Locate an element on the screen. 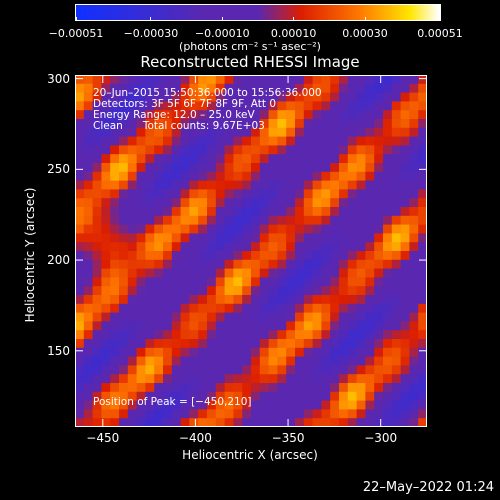 This screenshot has height=500, width=500. detectors-label: Detectors: 3F 5F 6F 7F 8F 9F, Att 0 is located at coordinates (185, 104).